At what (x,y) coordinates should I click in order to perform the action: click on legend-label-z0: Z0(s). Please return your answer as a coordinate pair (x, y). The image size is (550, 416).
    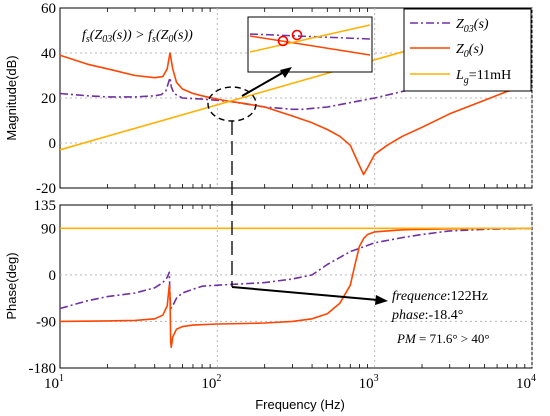
    Looking at the image, I should click on (470, 51).